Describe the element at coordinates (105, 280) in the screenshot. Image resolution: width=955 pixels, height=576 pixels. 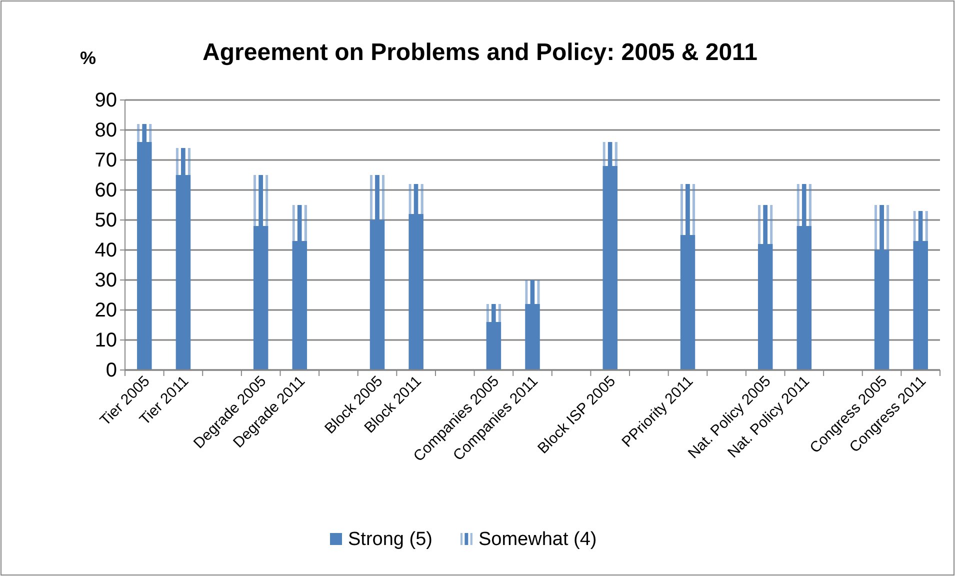
I see `y-tick-label: 30` at that location.